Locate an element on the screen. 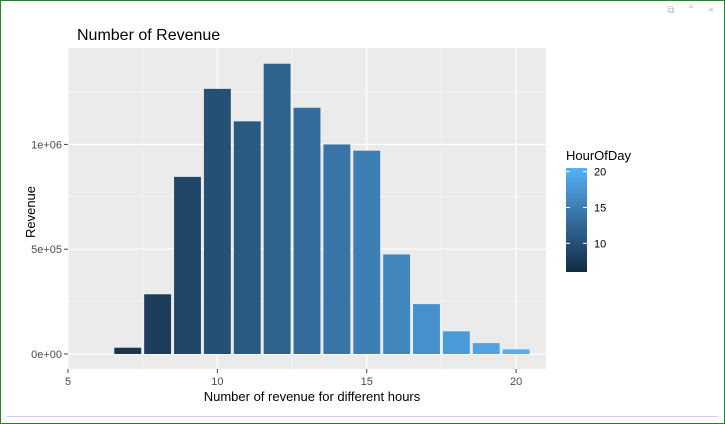  x-tick-label: 5 is located at coordinates (68, 382).